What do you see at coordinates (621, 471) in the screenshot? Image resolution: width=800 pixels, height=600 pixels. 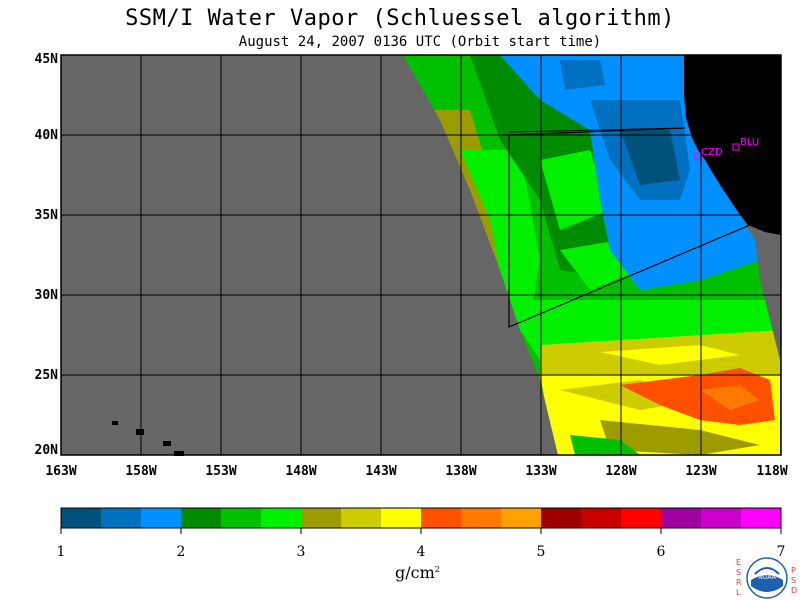 I see `lon-label-128w: 128W` at bounding box center [621, 471].